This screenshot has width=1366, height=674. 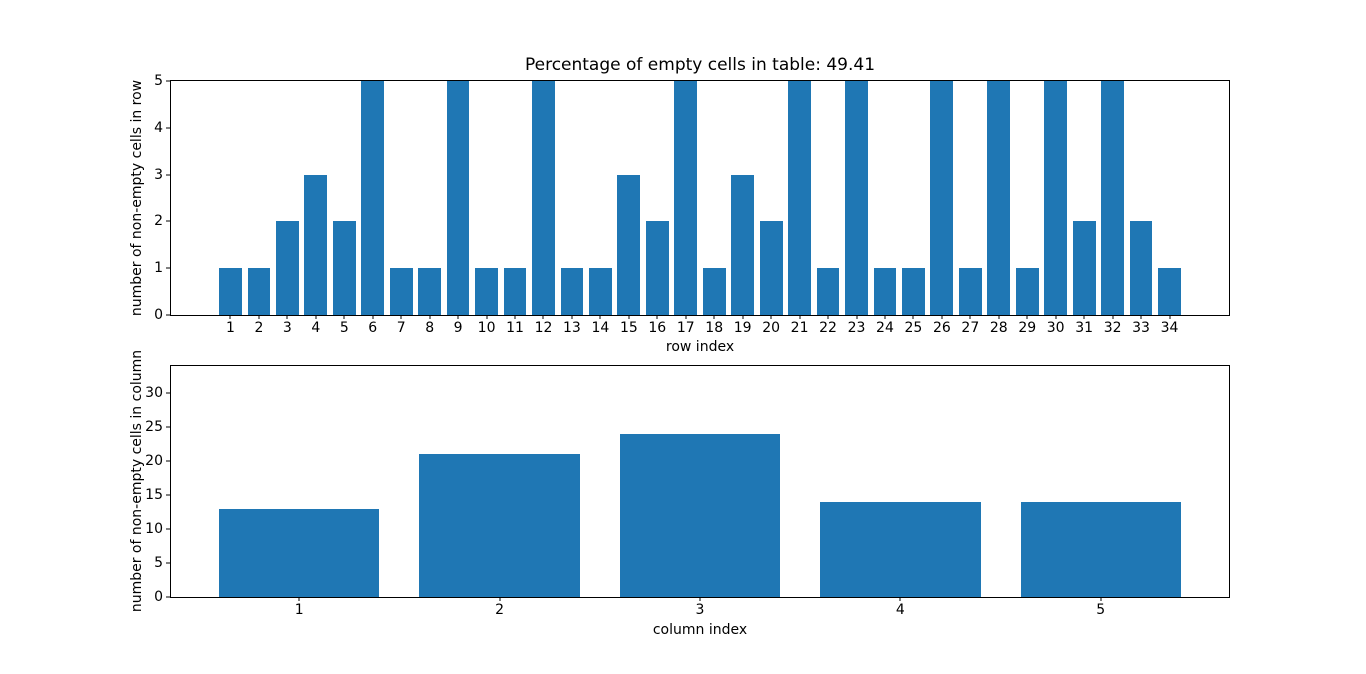 I want to click on bar-x2, so click(x=259, y=291).